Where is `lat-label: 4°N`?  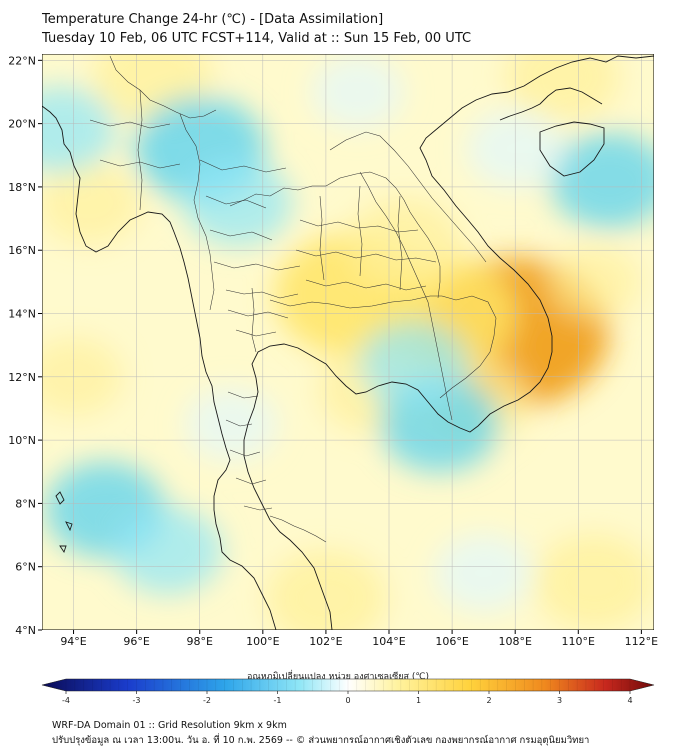
lat-label: 4°N is located at coordinates (25, 630).